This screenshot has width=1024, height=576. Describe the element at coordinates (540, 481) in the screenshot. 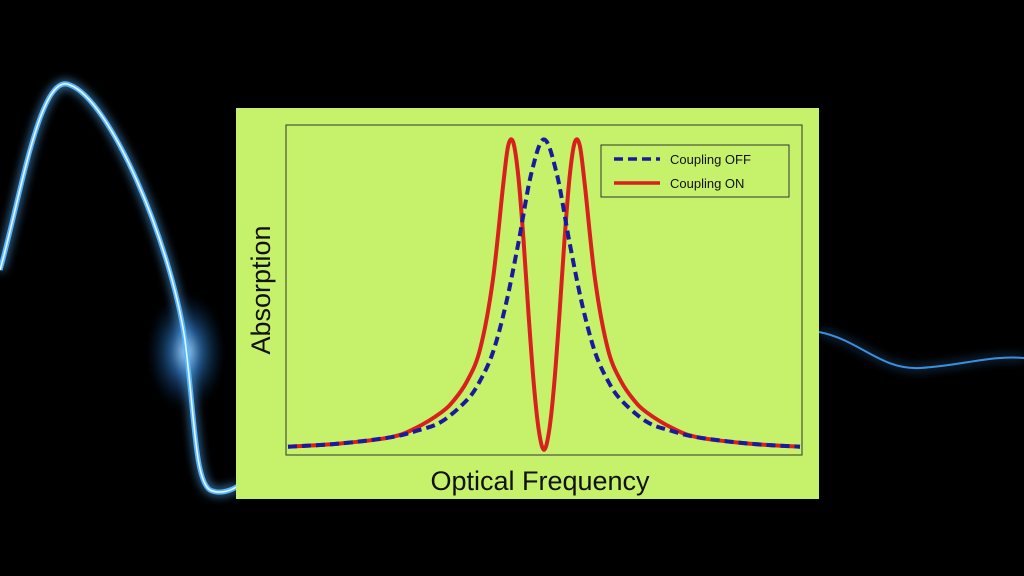

I see `x-axis-label: Optical Frequency` at that location.